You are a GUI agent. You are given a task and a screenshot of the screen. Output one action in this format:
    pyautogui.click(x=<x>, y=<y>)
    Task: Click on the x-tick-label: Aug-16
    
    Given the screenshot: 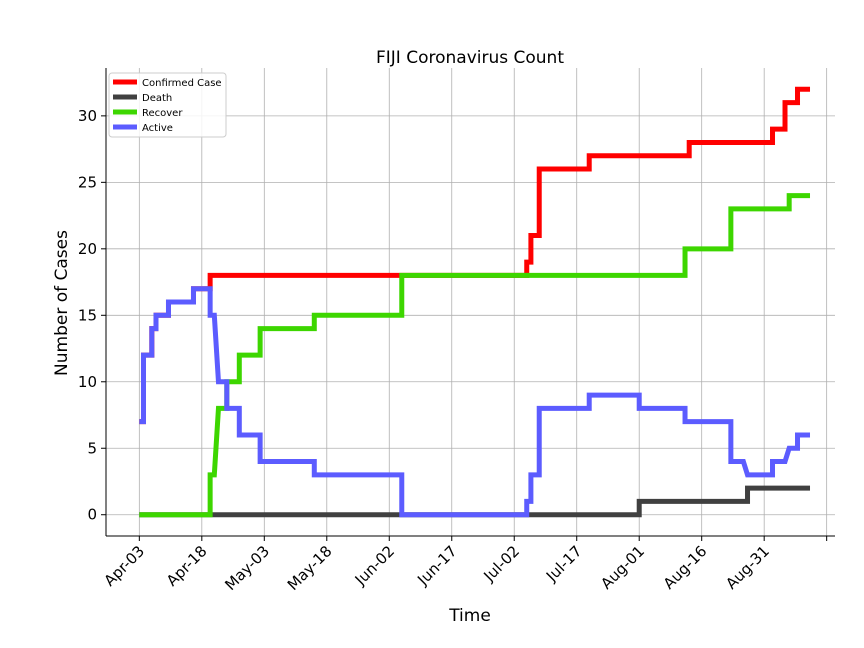 What is the action you would take?
    pyautogui.click(x=685, y=567)
    